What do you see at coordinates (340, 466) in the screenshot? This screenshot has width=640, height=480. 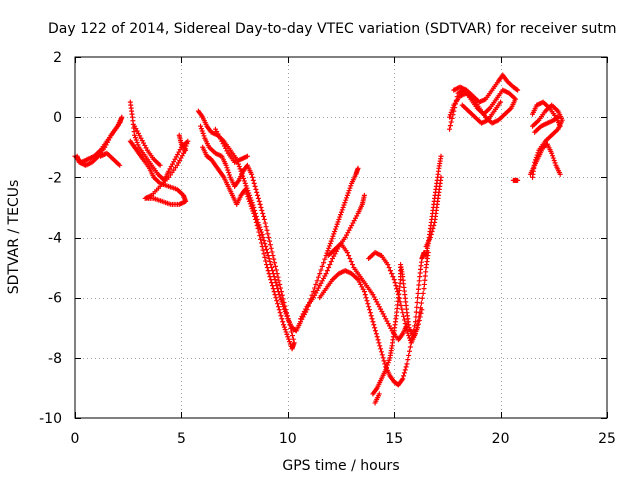 I see `x-axis-label: GPS time / hours` at bounding box center [340, 466].